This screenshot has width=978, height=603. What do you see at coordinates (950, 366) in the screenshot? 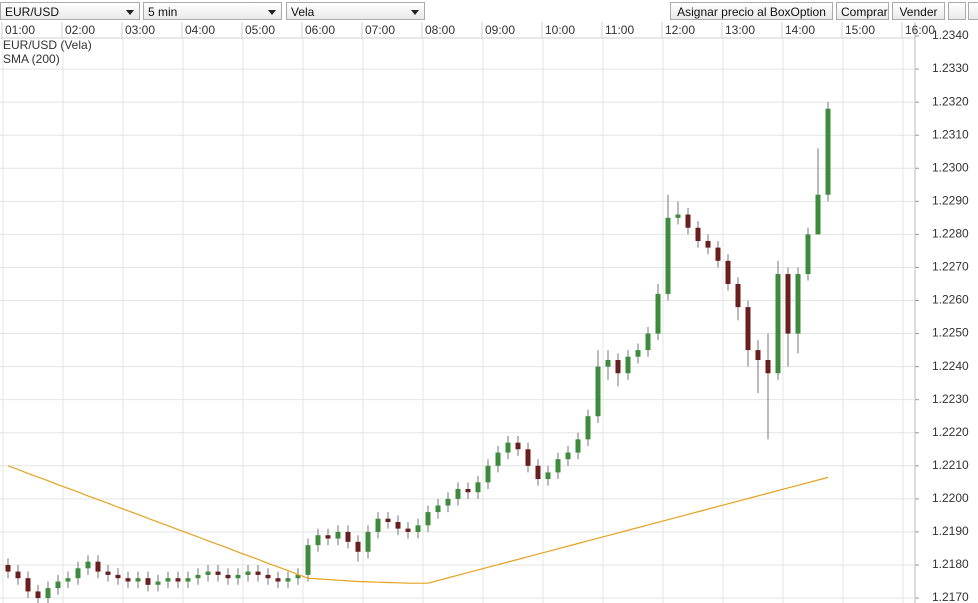
I see `y-tick-label: 1.2240` at bounding box center [950, 366].